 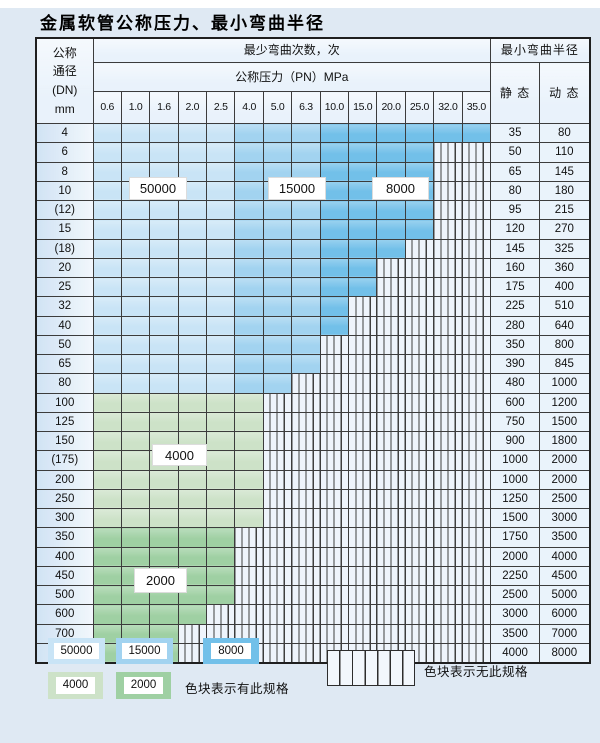 What do you see at coordinates (565, 633) in the screenshot?
I see `dynamic-cell: 7000` at bounding box center [565, 633].